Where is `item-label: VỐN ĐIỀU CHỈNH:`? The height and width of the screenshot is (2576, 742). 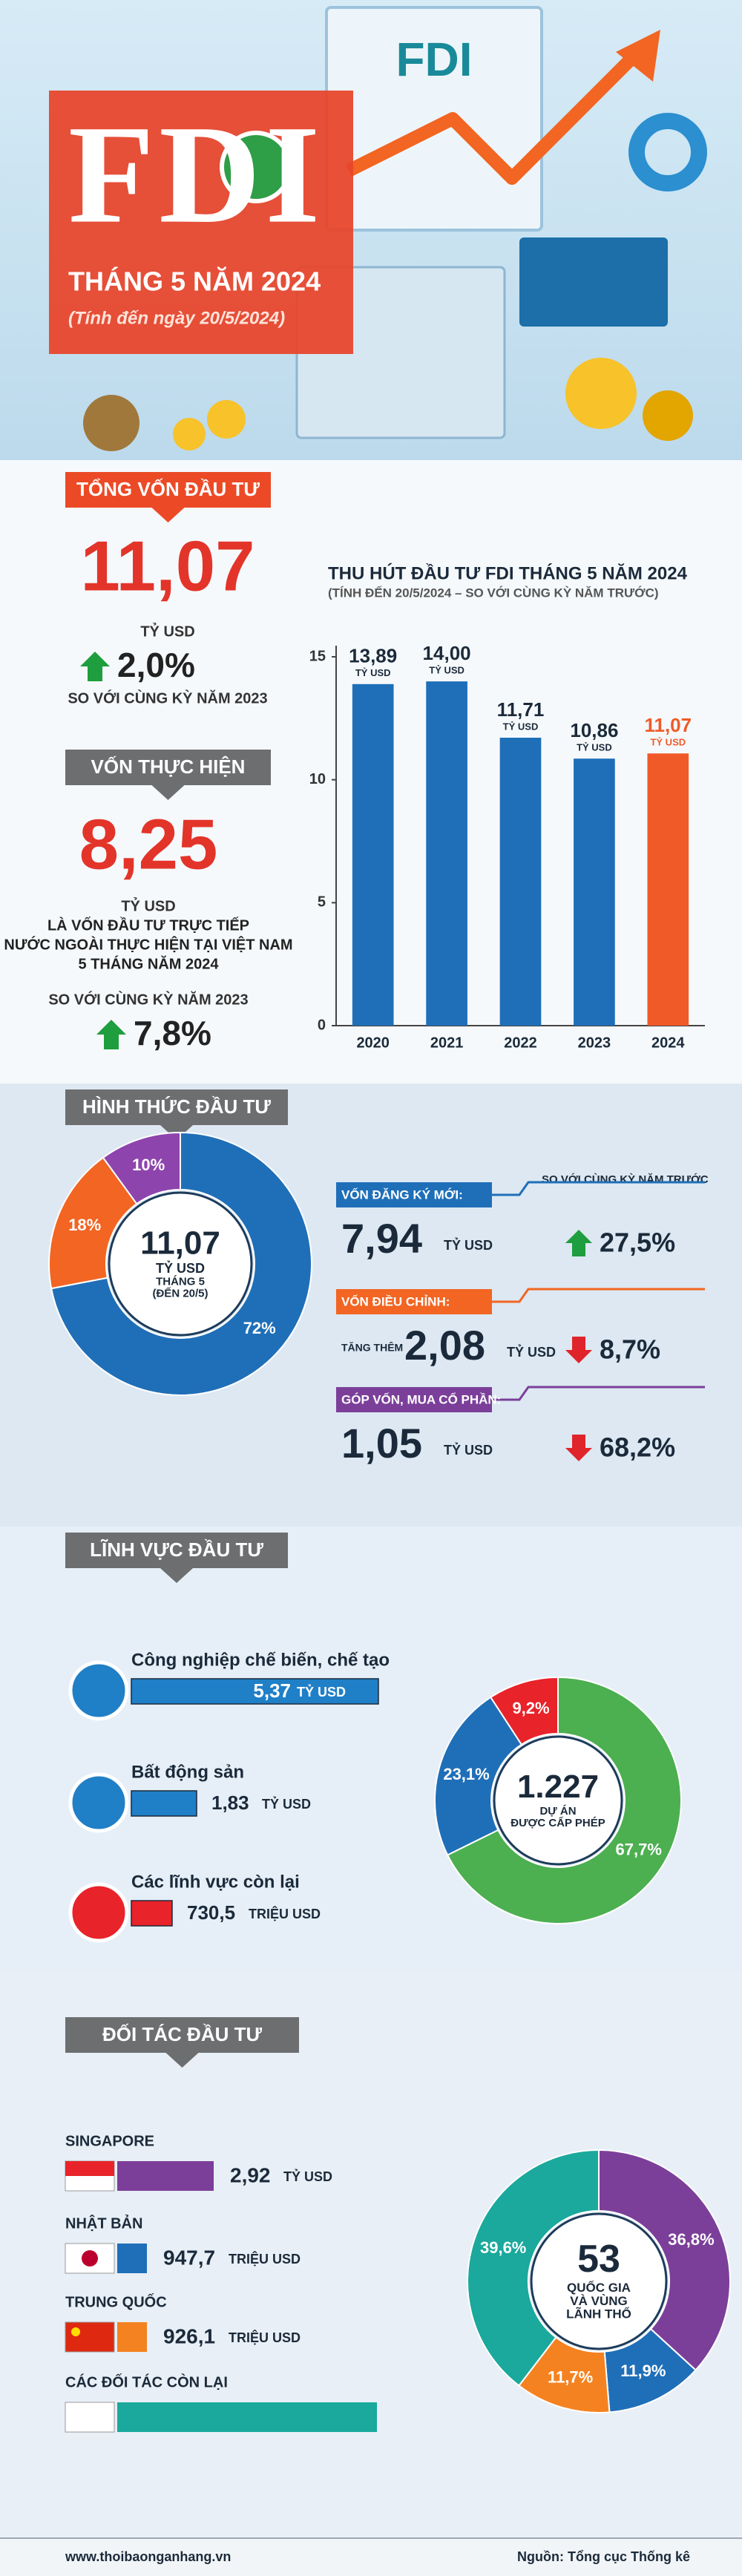 item-label: VỐN ĐIỀU CHỈNH: is located at coordinates (395, 1301).